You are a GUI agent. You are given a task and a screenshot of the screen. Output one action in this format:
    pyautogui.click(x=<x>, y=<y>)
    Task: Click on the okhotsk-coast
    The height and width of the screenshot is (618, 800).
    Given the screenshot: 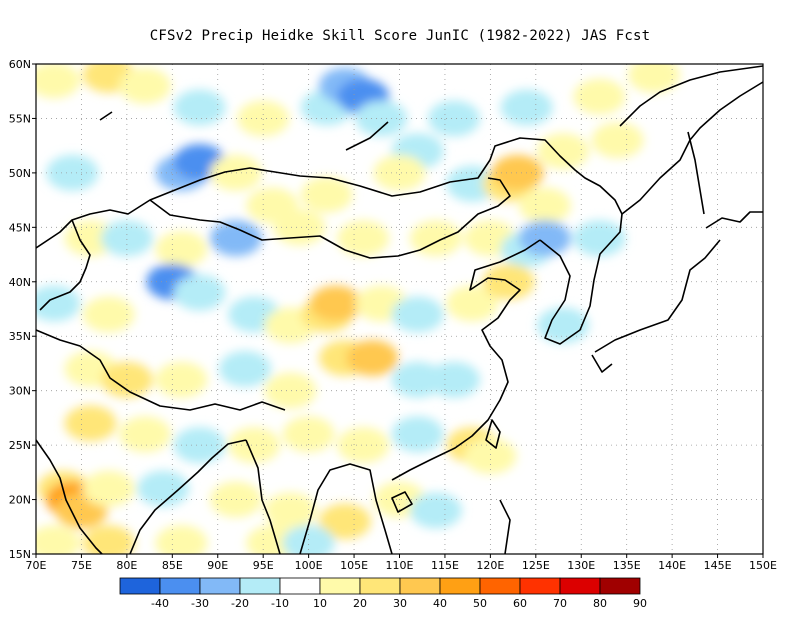 What is the action you would take?
    pyautogui.click(x=691, y=96)
    